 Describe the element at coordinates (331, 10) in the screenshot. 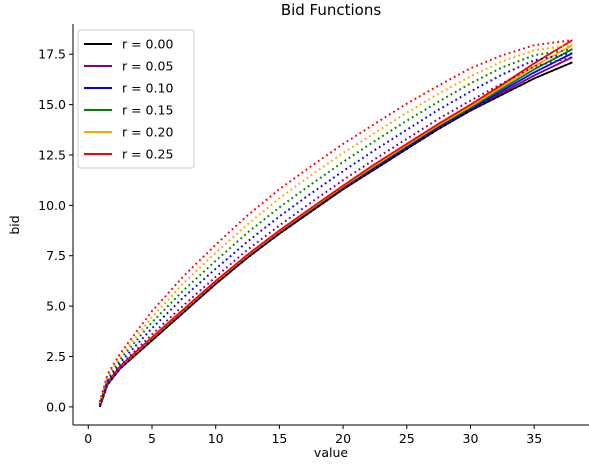

I see `chart-title: Bid Functions` at that location.